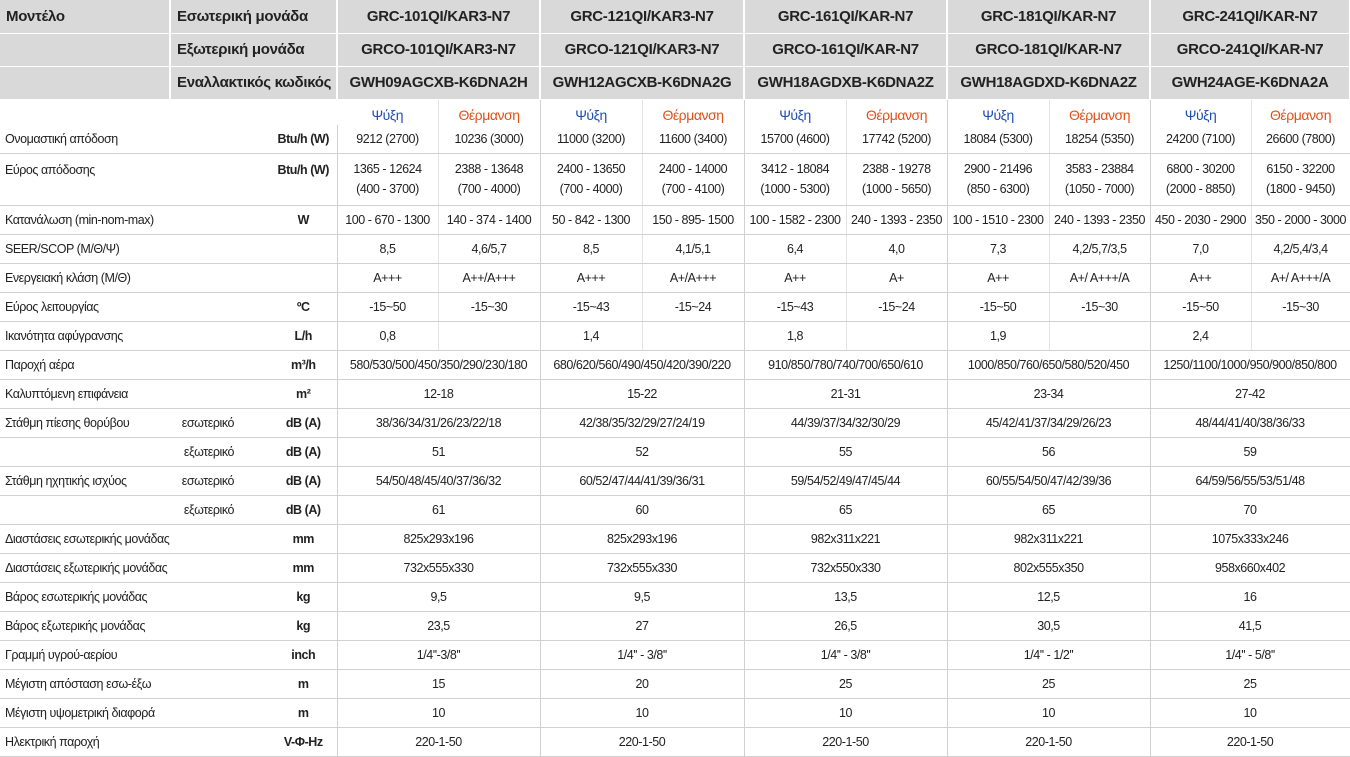 This screenshot has height=757, width=1350. Describe the element at coordinates (304, 742) in the screenshot. I see `row-unit: V-Φ-Hz` at that location.